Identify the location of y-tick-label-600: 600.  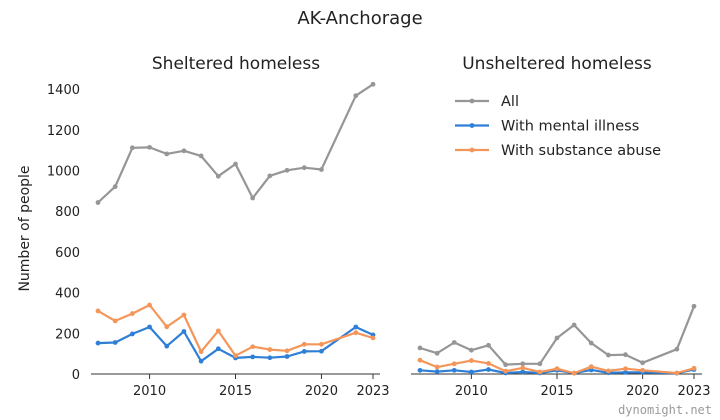
(67, 253).